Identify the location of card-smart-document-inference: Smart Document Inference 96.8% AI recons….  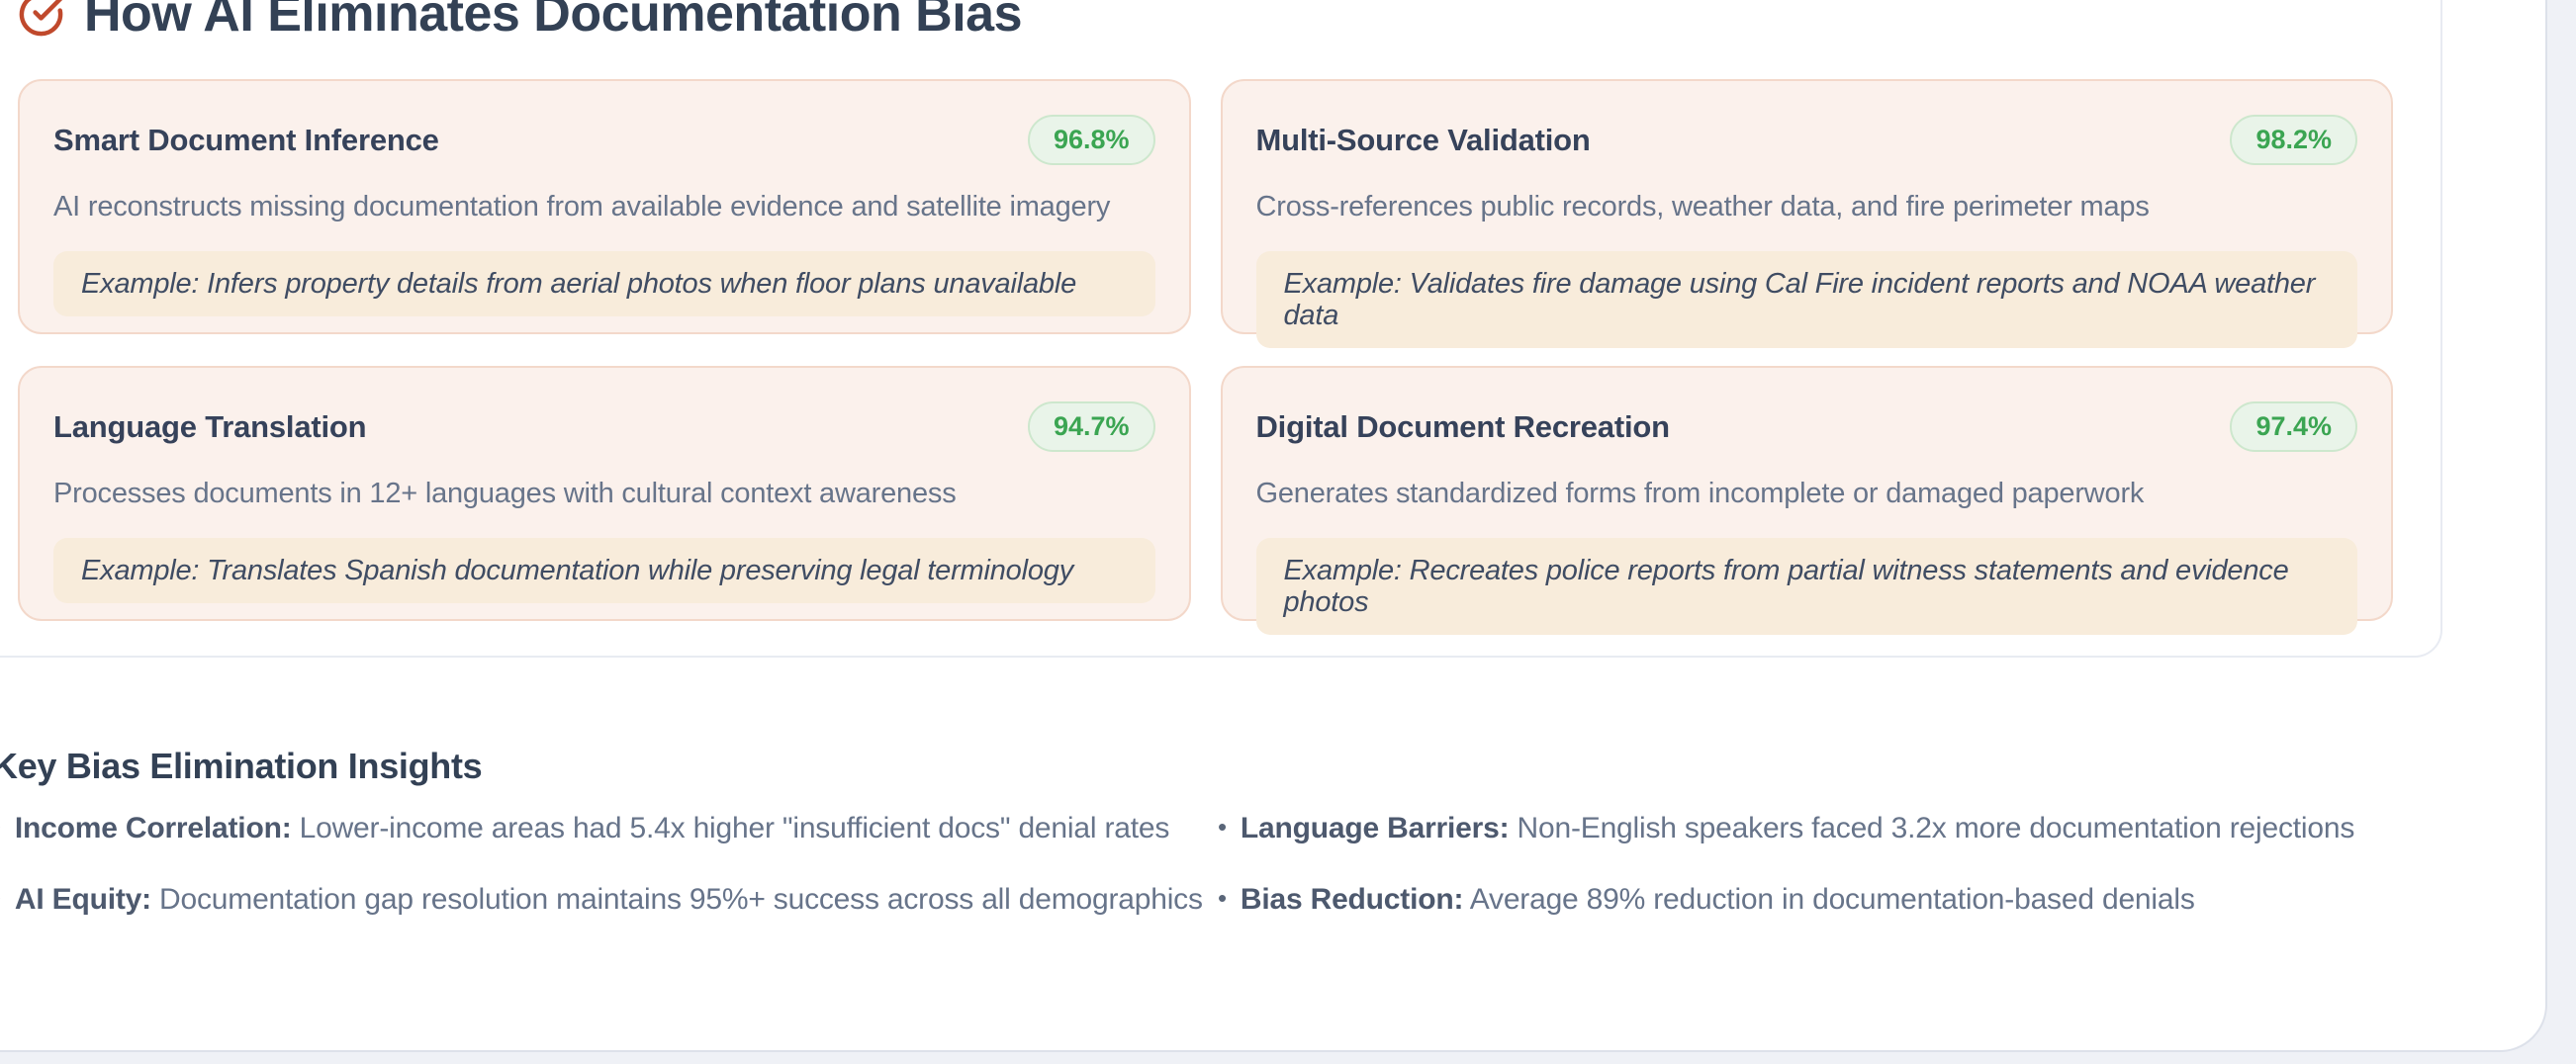
(605, 206).